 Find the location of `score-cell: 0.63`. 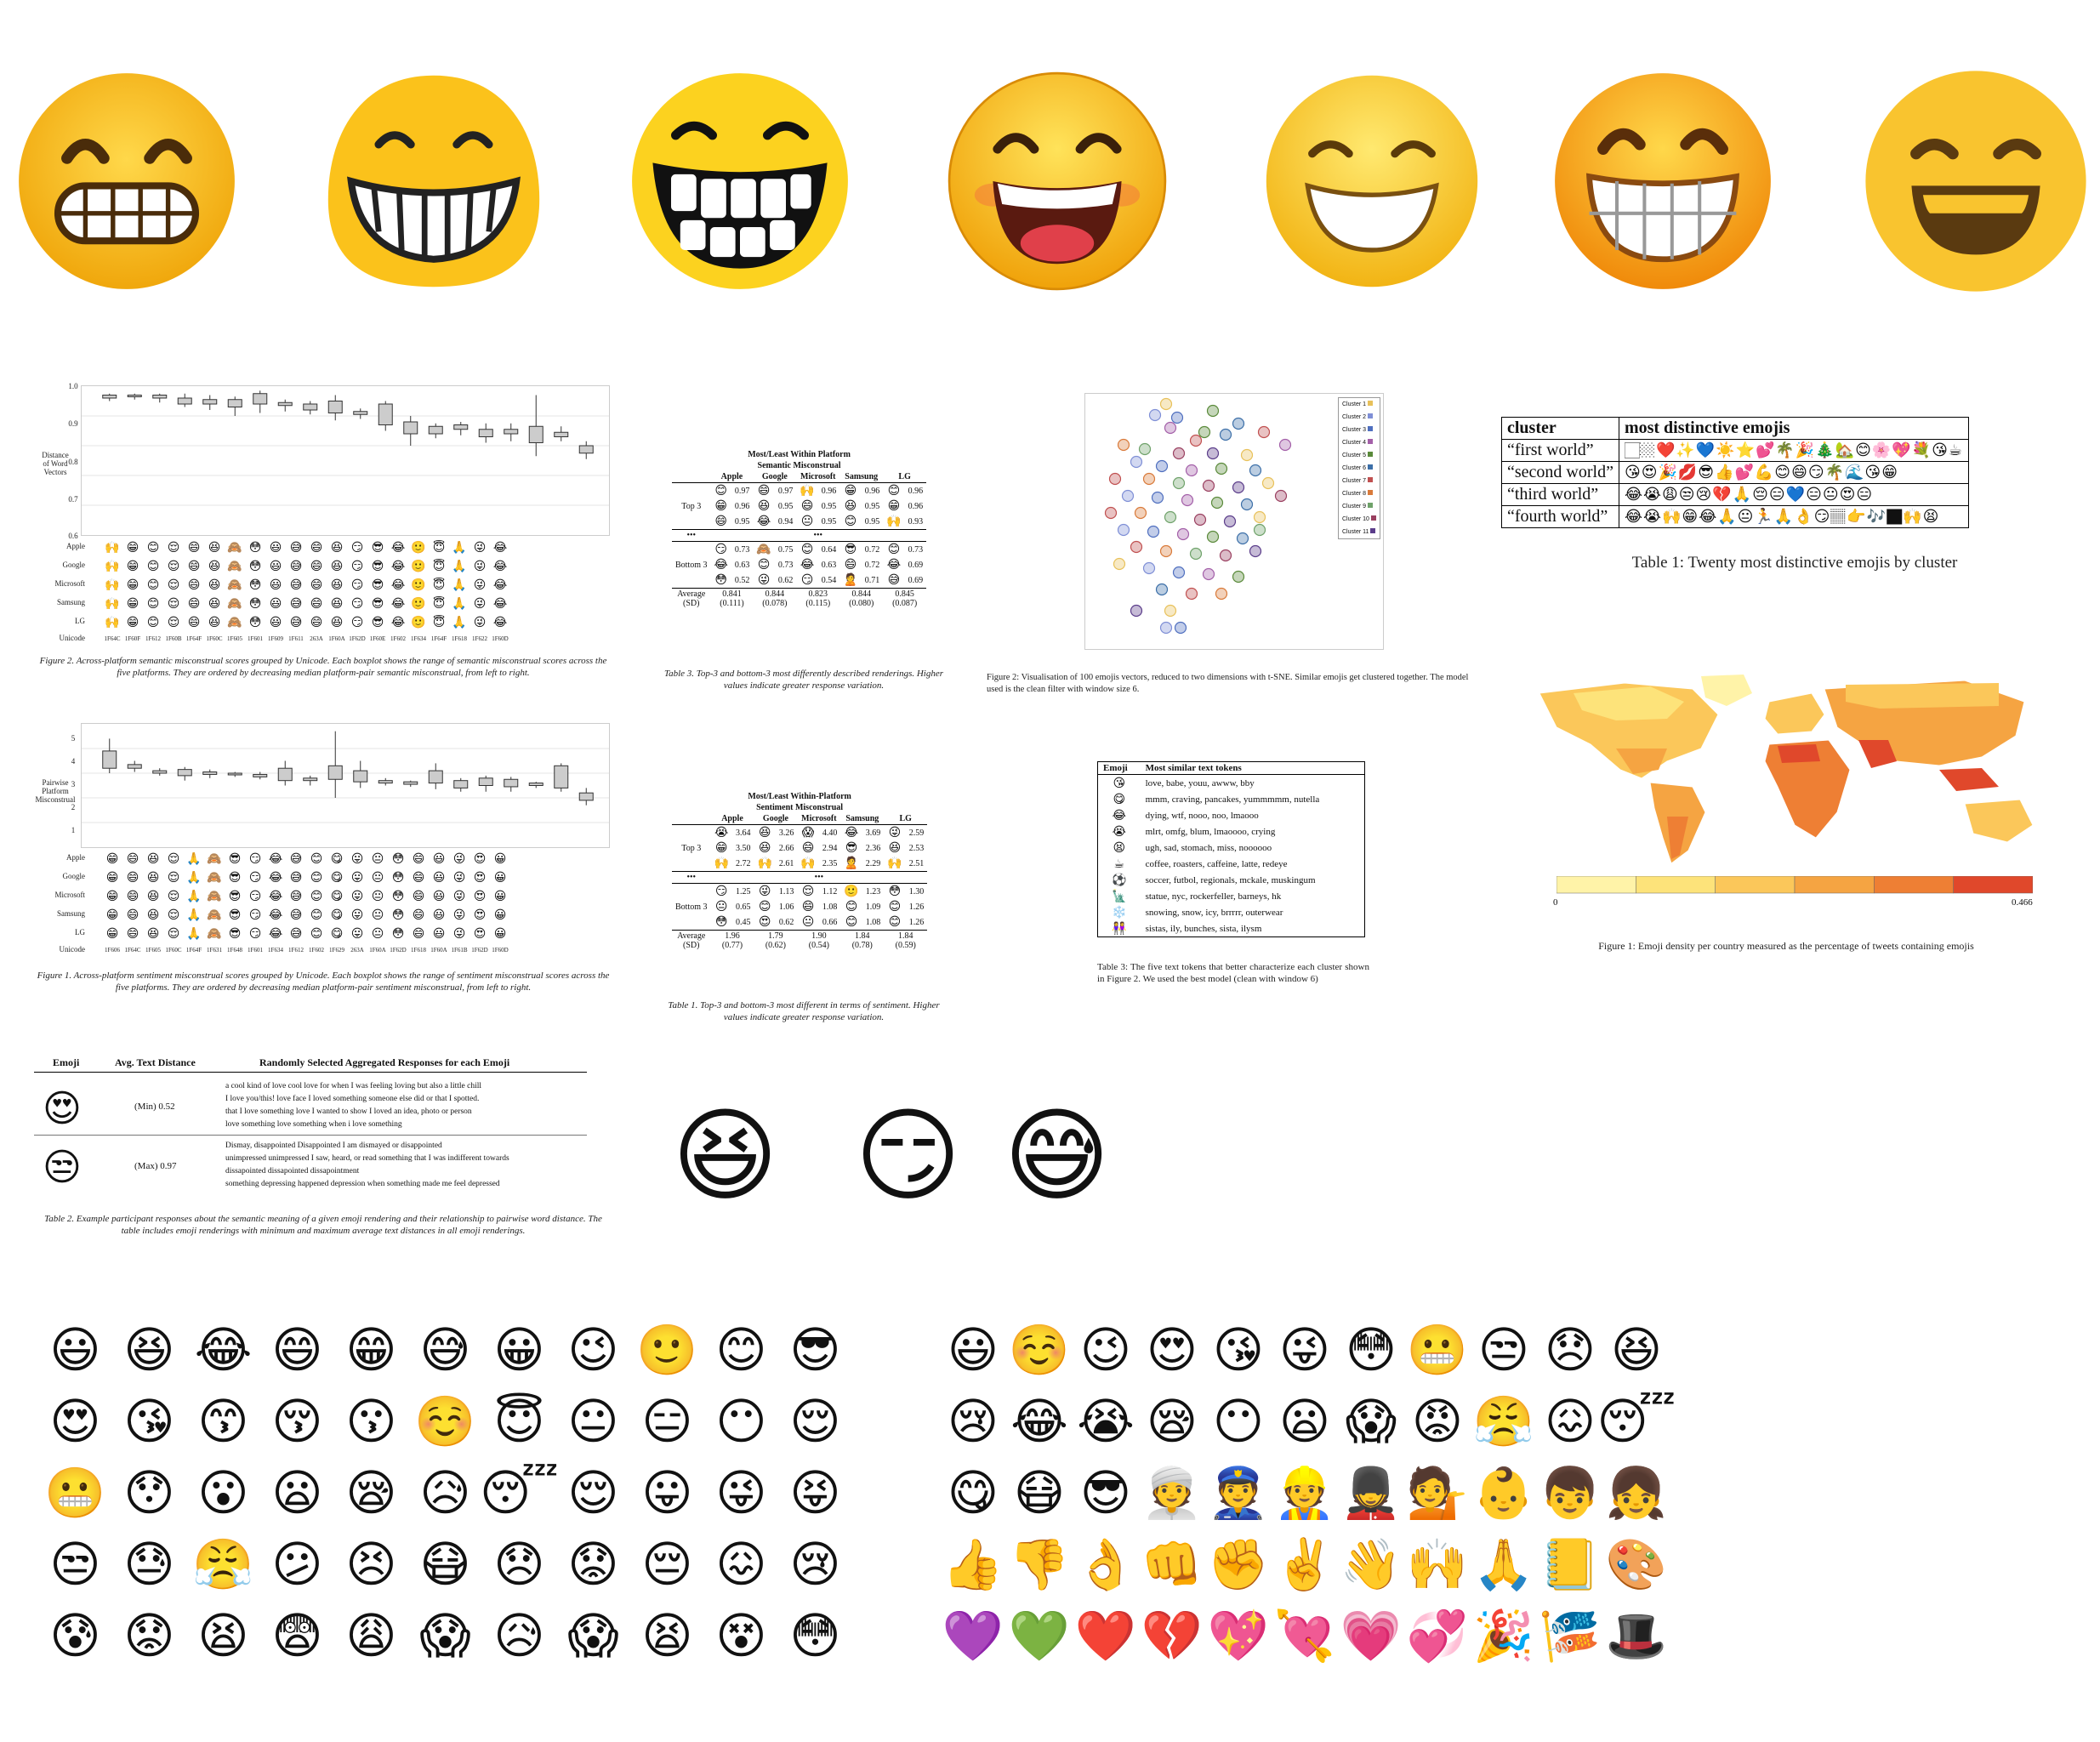

score-cell: 0.63 is located at coordinates (829, 565).